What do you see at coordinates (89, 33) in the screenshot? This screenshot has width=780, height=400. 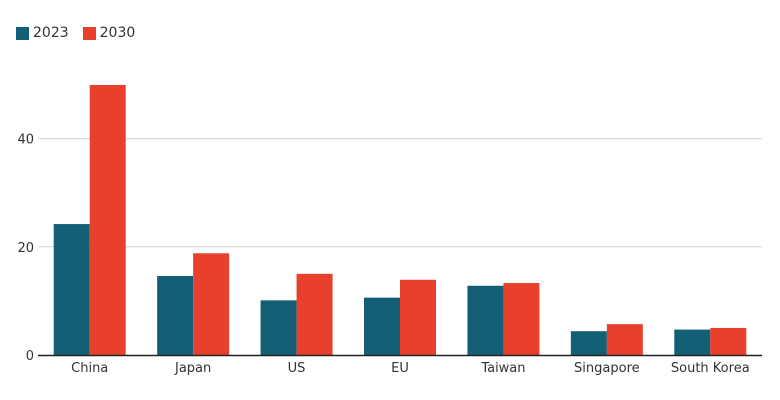 I see `legend-swatch-2030` at bounding box center [89, 33].